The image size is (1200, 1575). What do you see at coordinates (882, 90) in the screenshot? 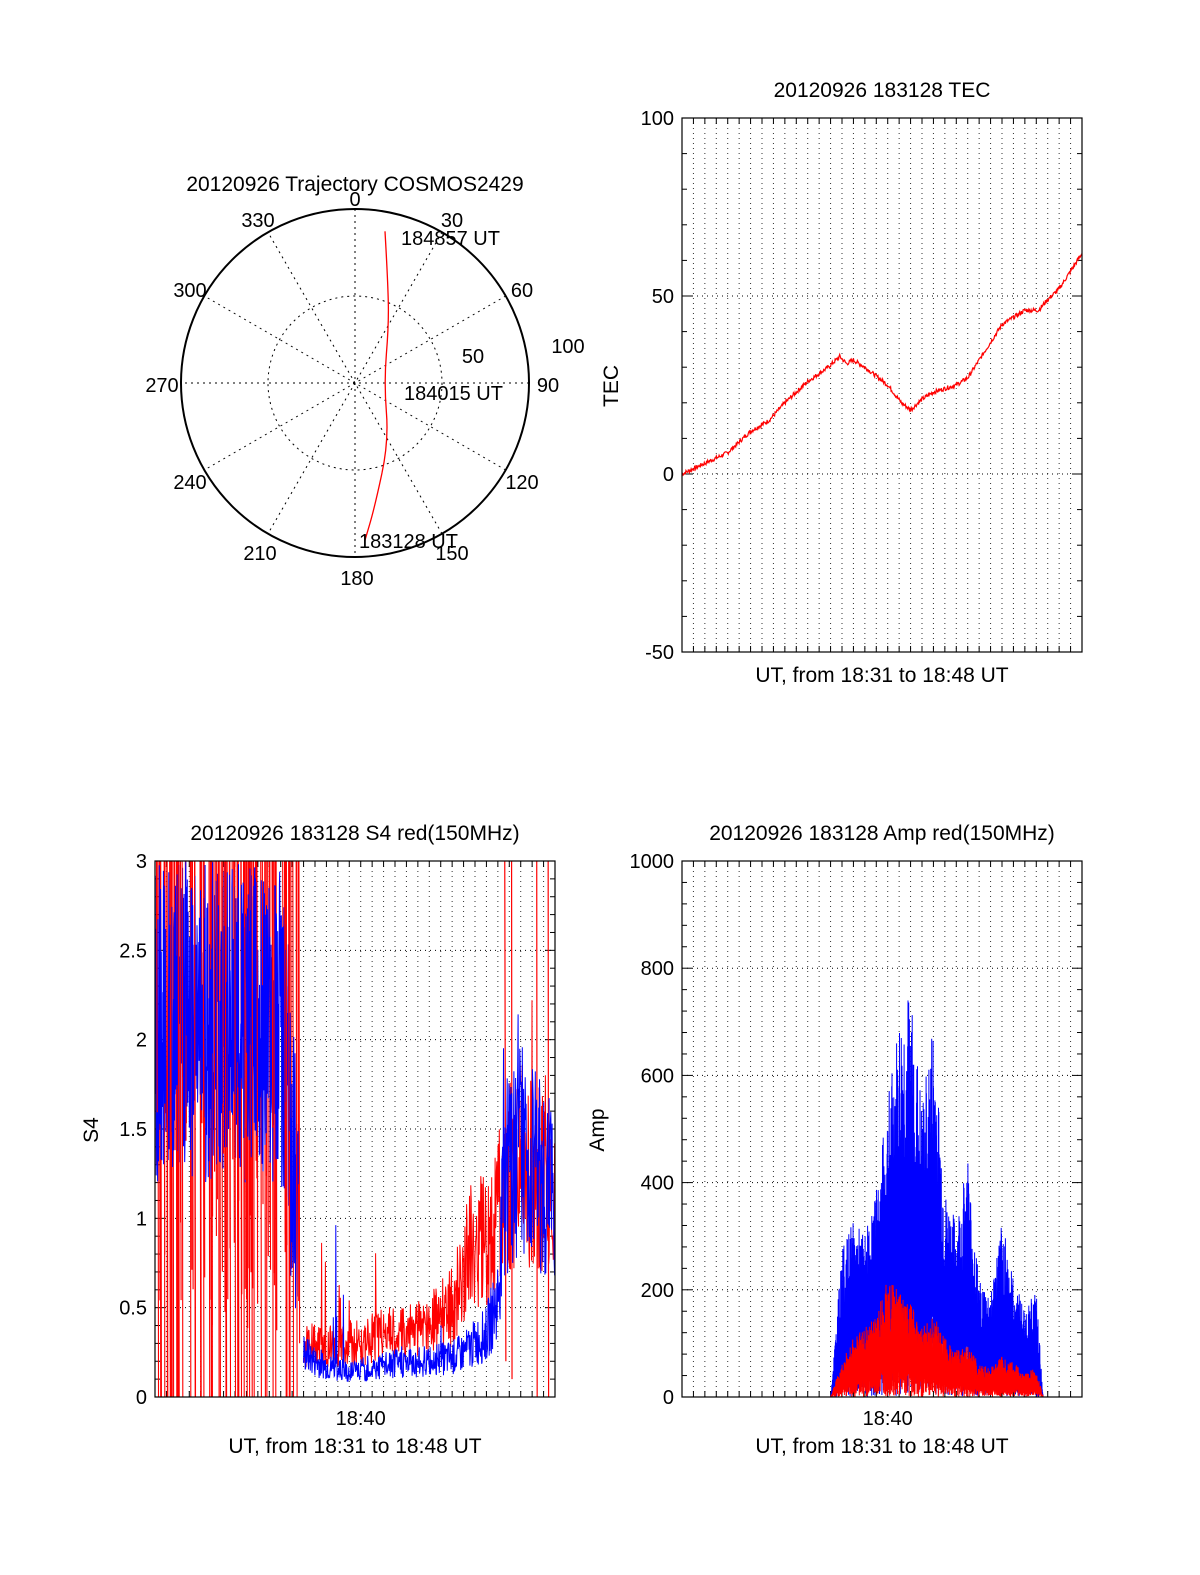
I see `tec-title: 20120926 183128 TEC` at bounding box center [882, 90].